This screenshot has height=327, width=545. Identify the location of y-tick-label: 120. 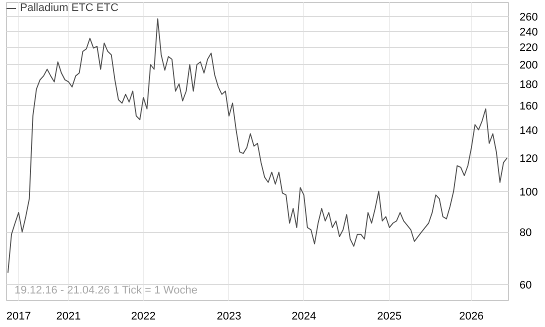
(529, 158).